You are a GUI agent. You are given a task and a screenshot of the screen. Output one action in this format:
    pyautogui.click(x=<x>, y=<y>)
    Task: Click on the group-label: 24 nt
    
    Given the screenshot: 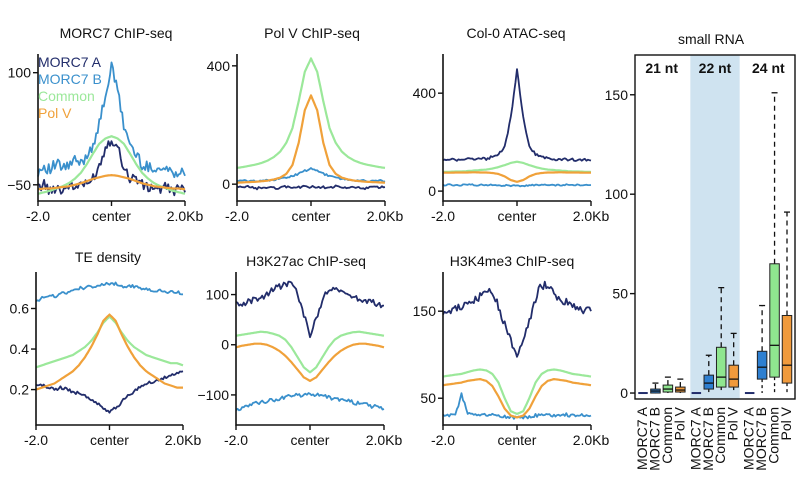 What is the action you would take?
    pyautogui.click(x=768, y=68)
    